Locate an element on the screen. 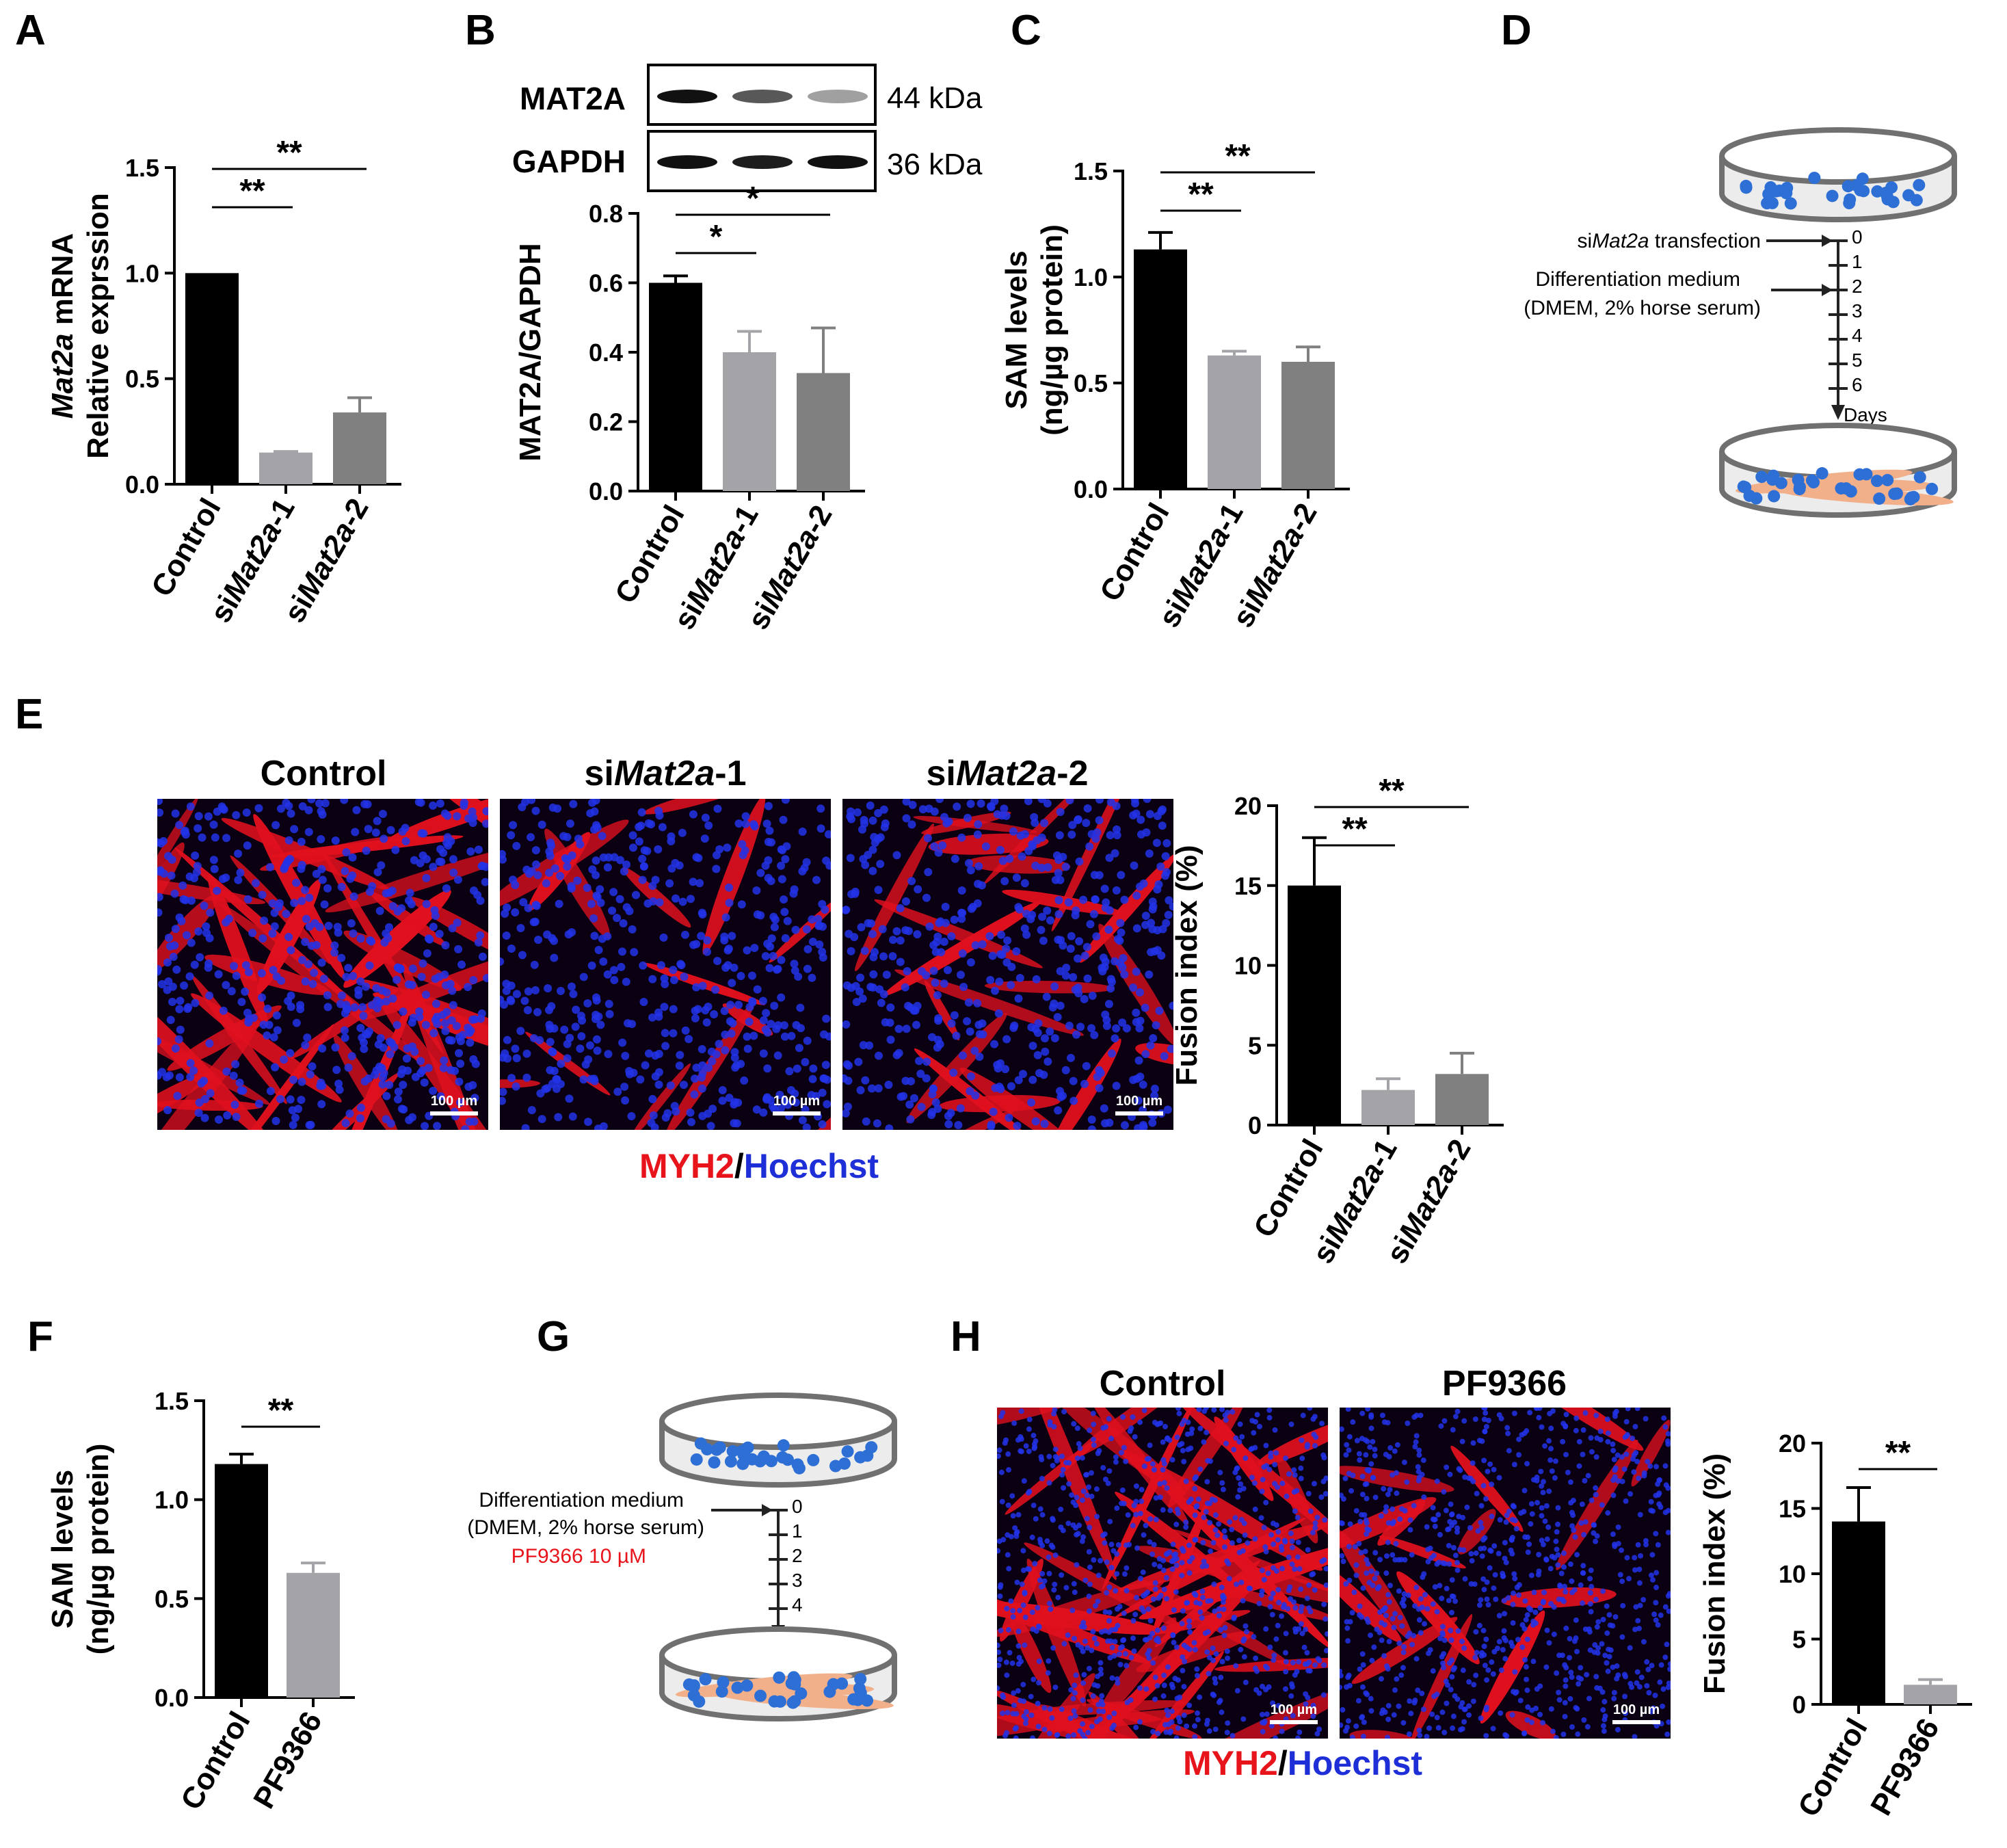 This screenshot has width=2007, height=1848. scale-bar-label: 100 µm is located at coordinates (796, 1101).